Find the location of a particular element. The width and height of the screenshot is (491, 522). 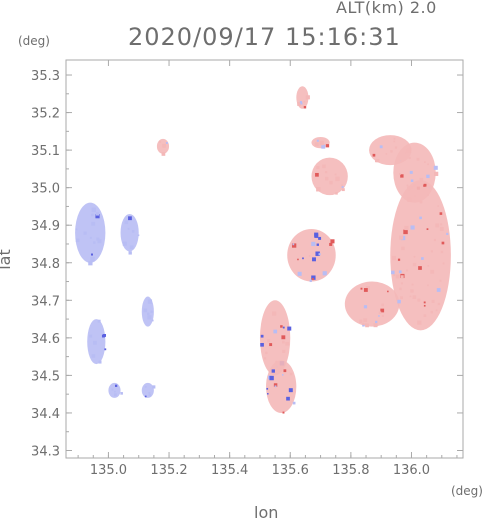

x-tick-label: 135.0 is located at coordinates (108, 470).